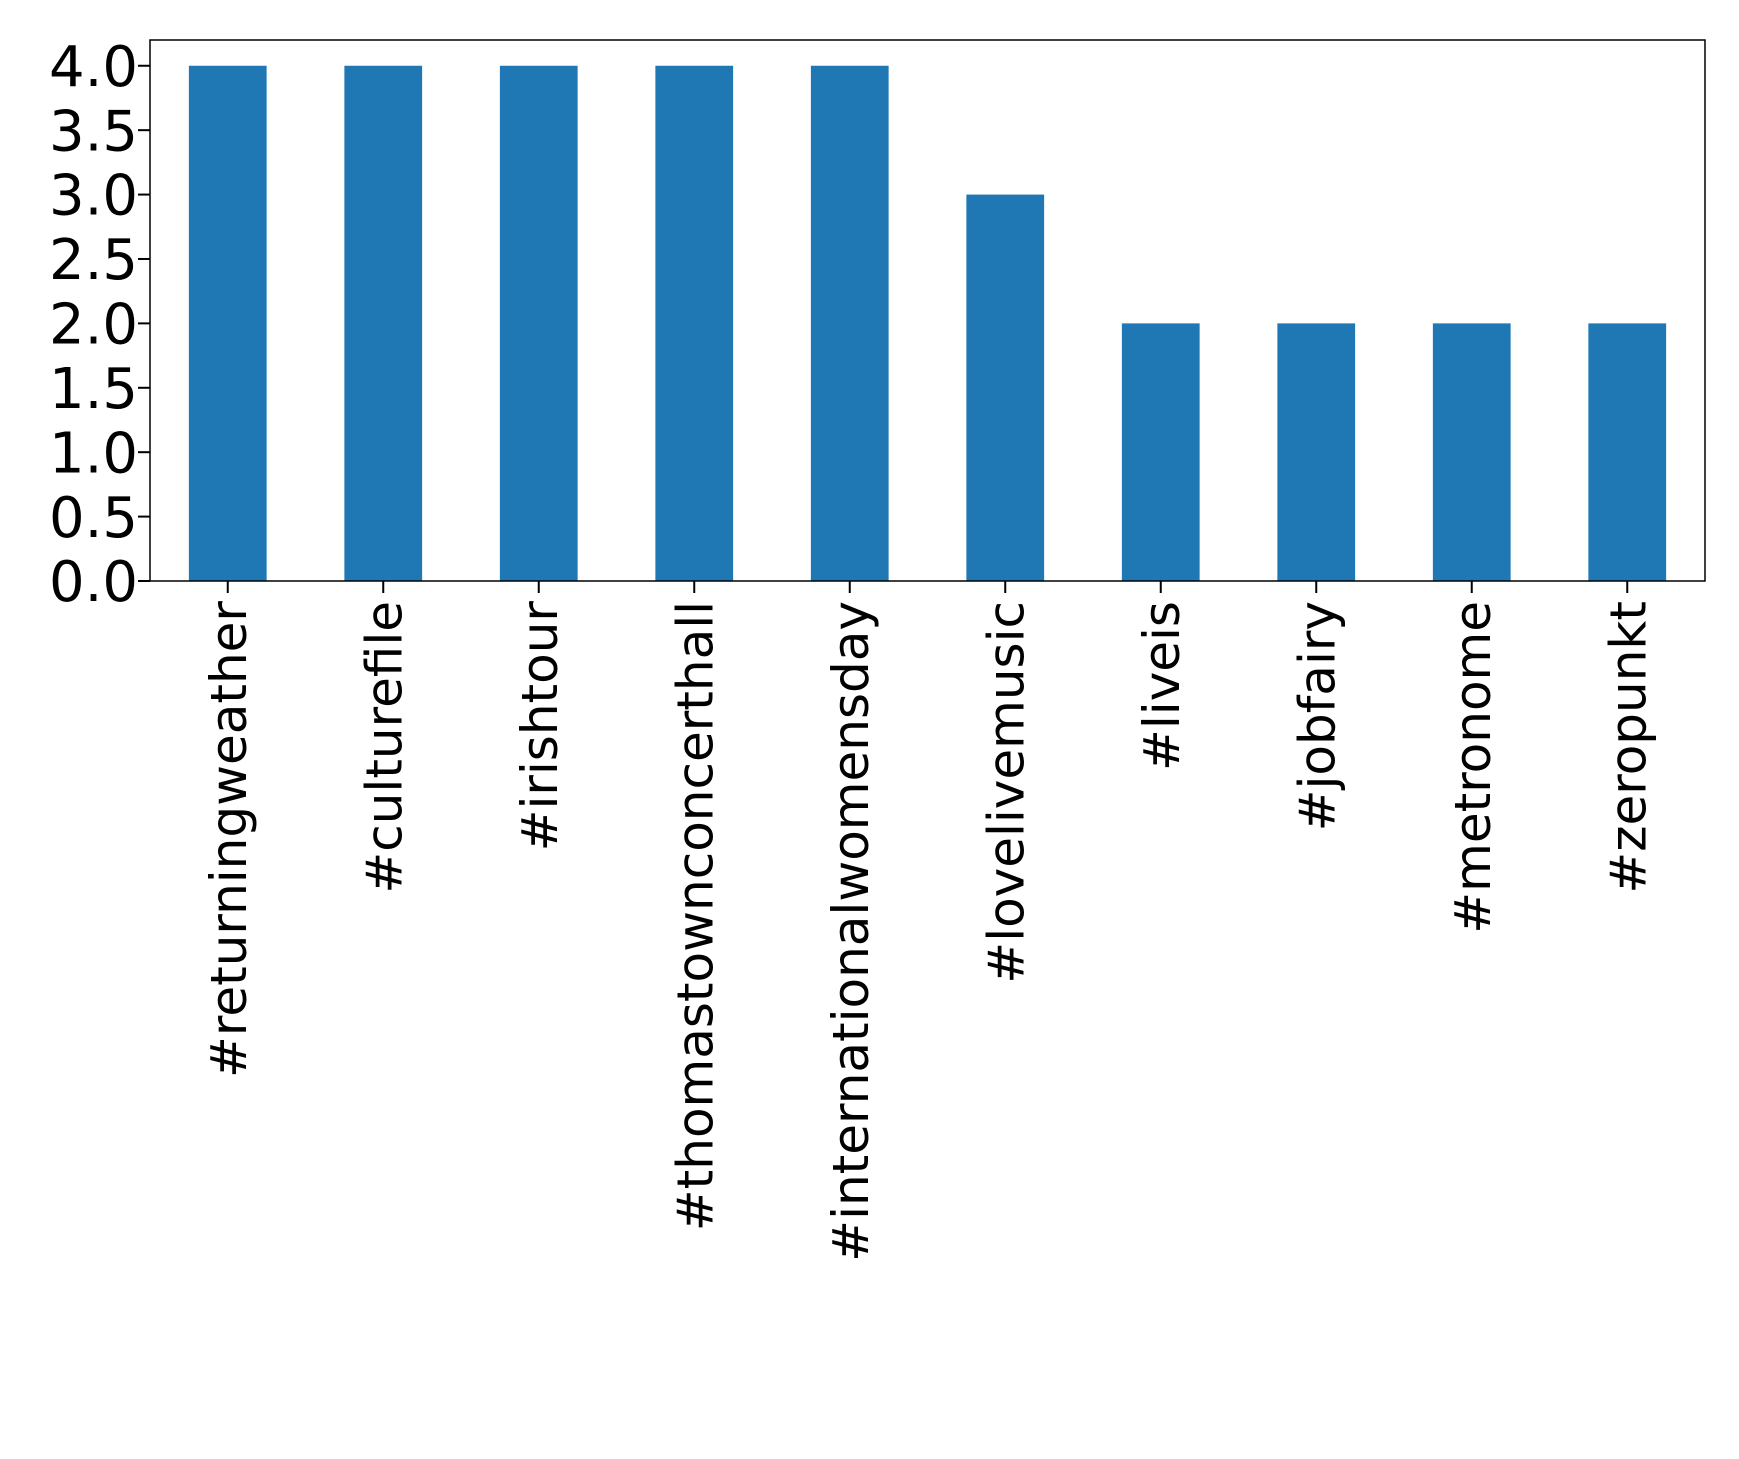  I want to click on y-tick-label: 2.5, so click(93, 260).